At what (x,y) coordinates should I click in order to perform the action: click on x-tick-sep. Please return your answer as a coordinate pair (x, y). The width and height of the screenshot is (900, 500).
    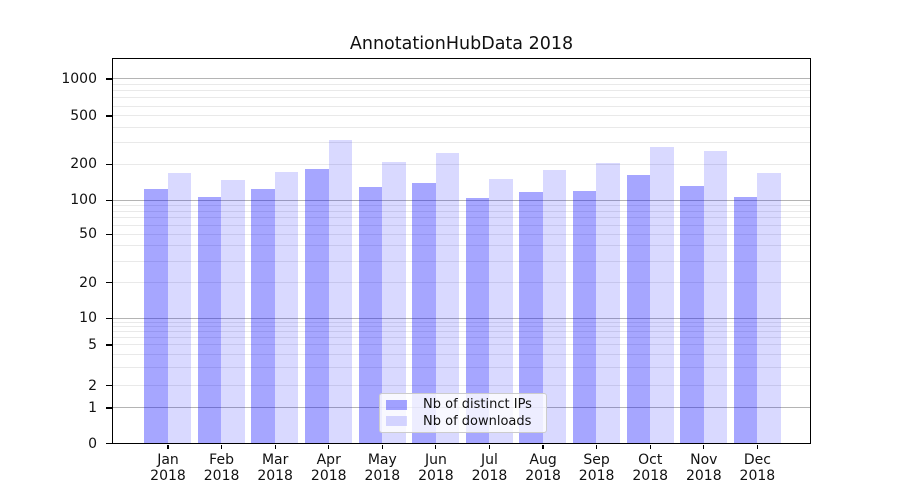
    Looking at the image, I should click on (597, 447).